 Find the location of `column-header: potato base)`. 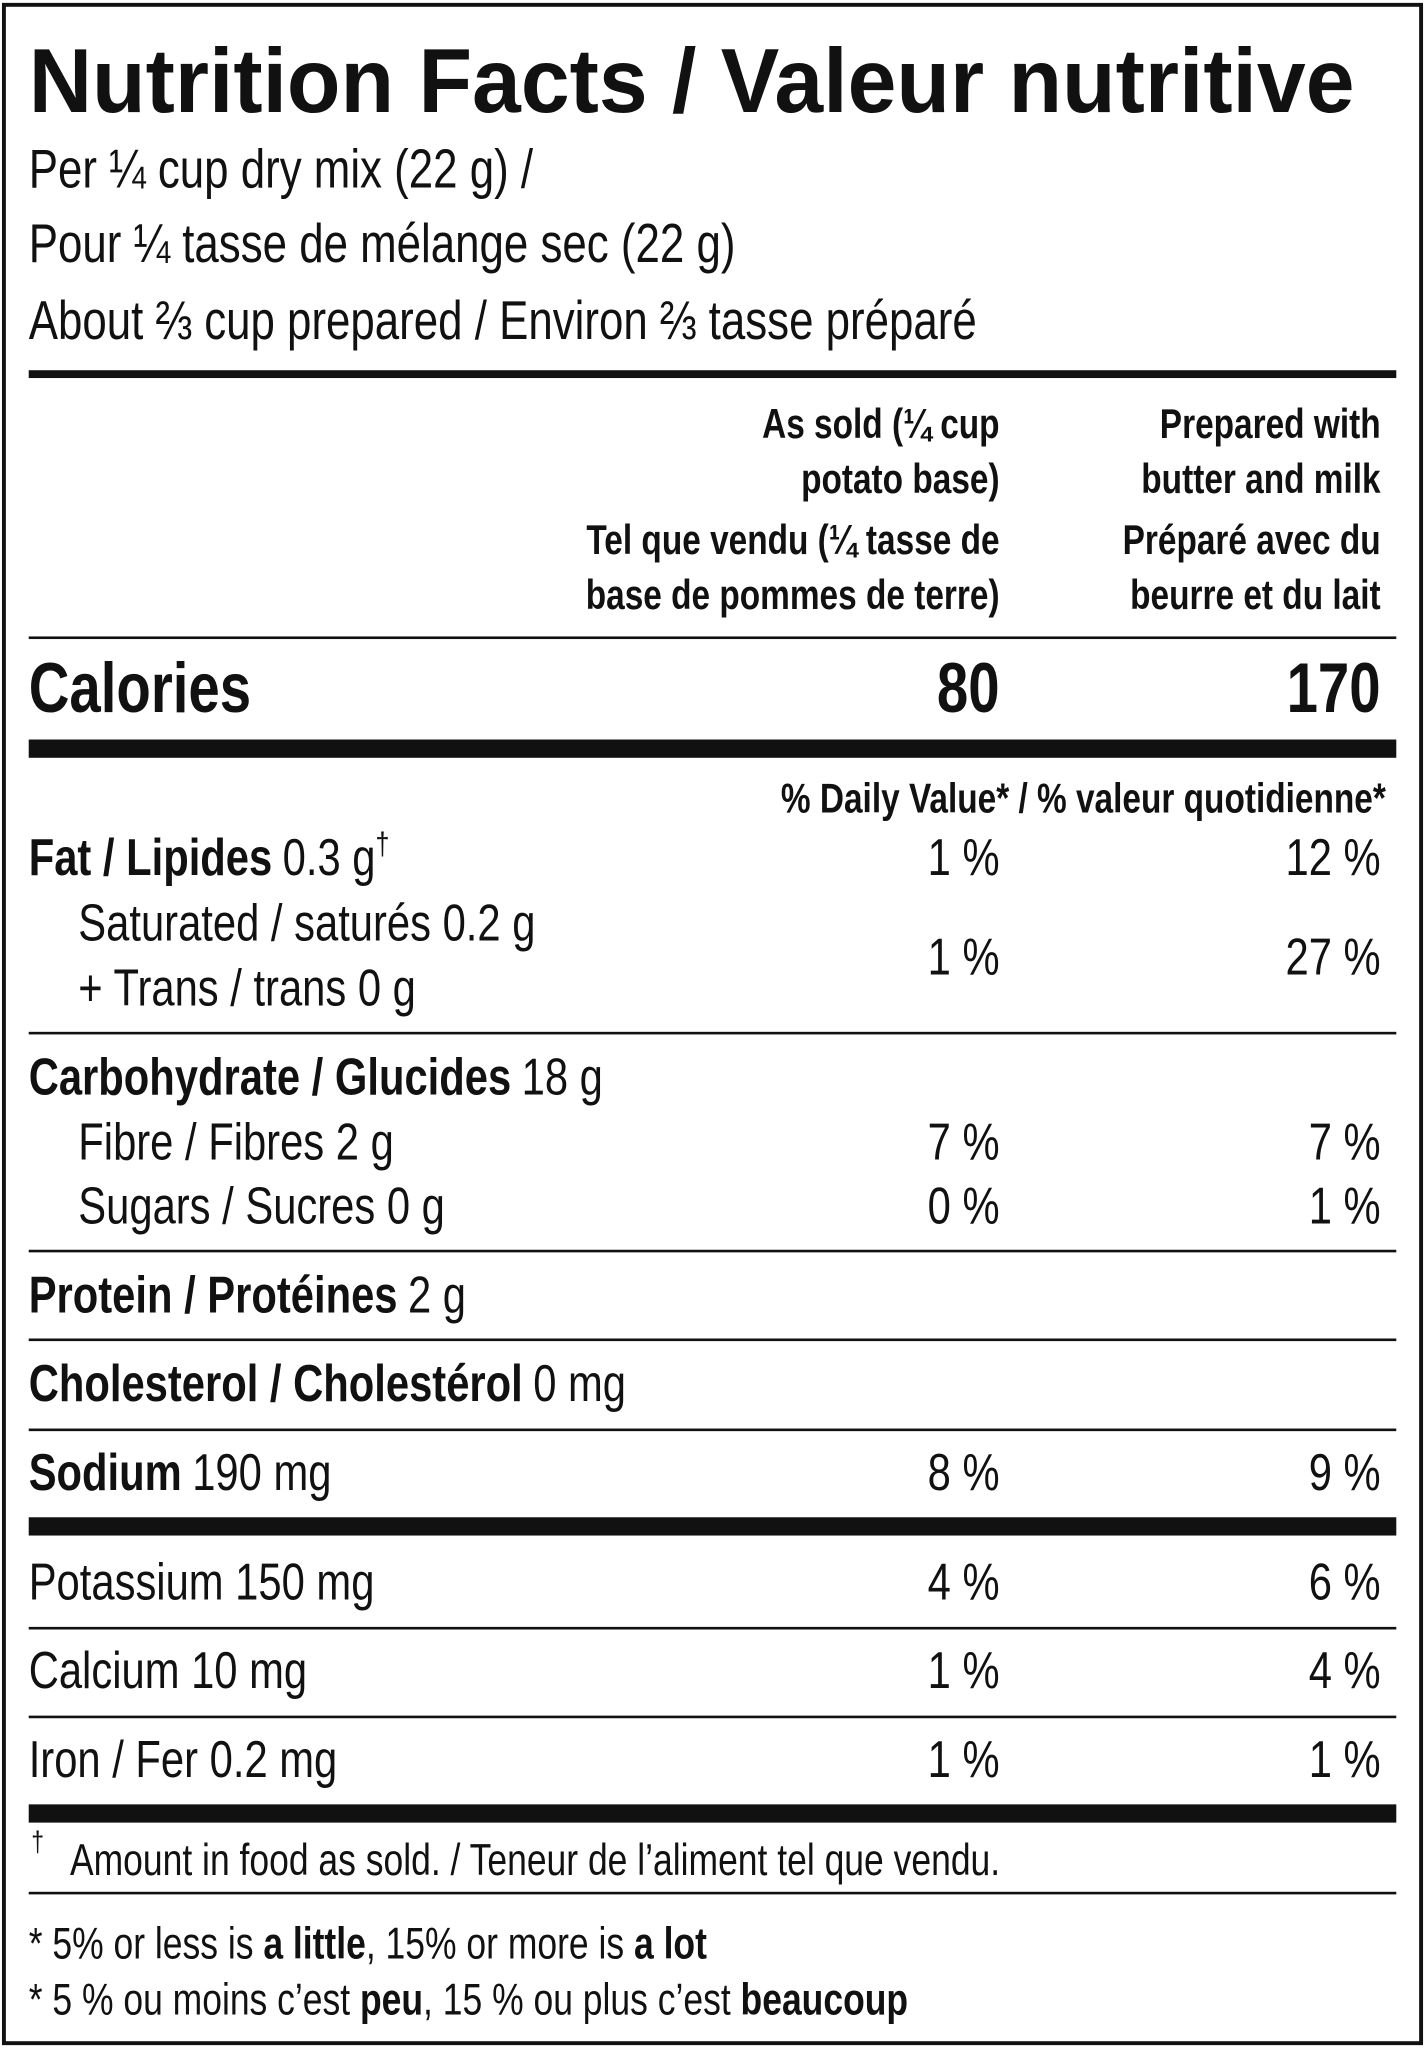

column-header: potato base) is located at coordinates (900, 479).